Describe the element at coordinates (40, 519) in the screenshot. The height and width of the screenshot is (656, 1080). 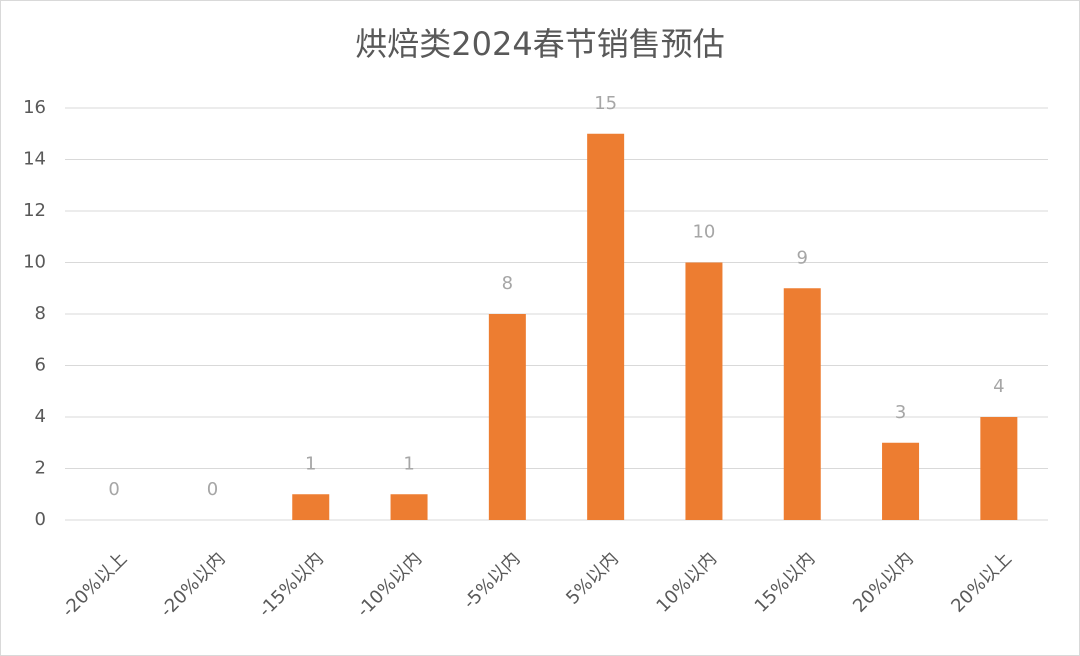
I see `y-tick-label: 0` at that location.